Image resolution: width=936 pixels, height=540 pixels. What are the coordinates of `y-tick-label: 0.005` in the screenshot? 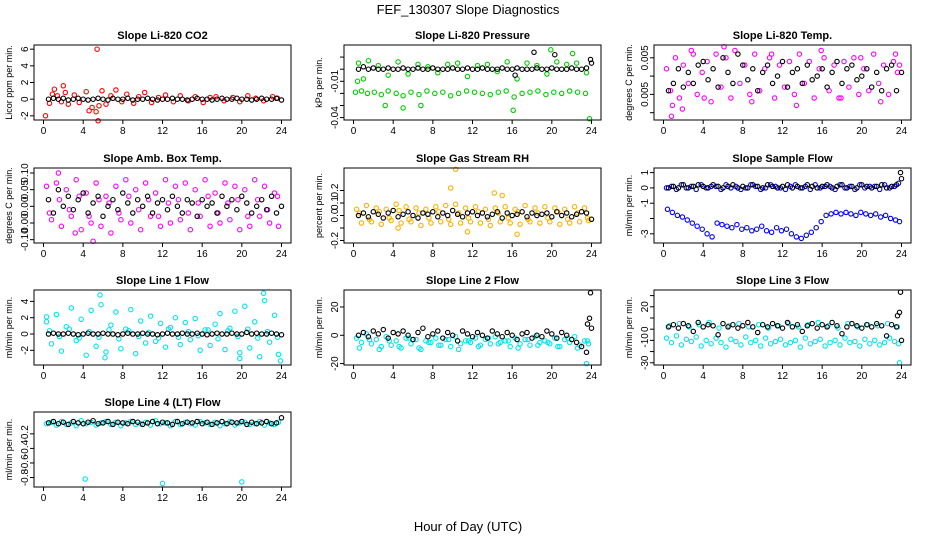 It's located at (645, 93).